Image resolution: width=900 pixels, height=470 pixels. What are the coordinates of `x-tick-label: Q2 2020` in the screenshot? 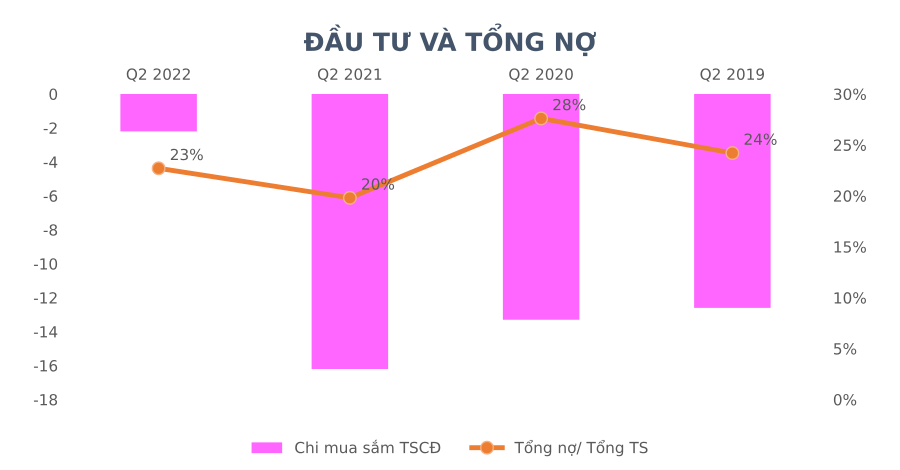 It's located at (541, 75).